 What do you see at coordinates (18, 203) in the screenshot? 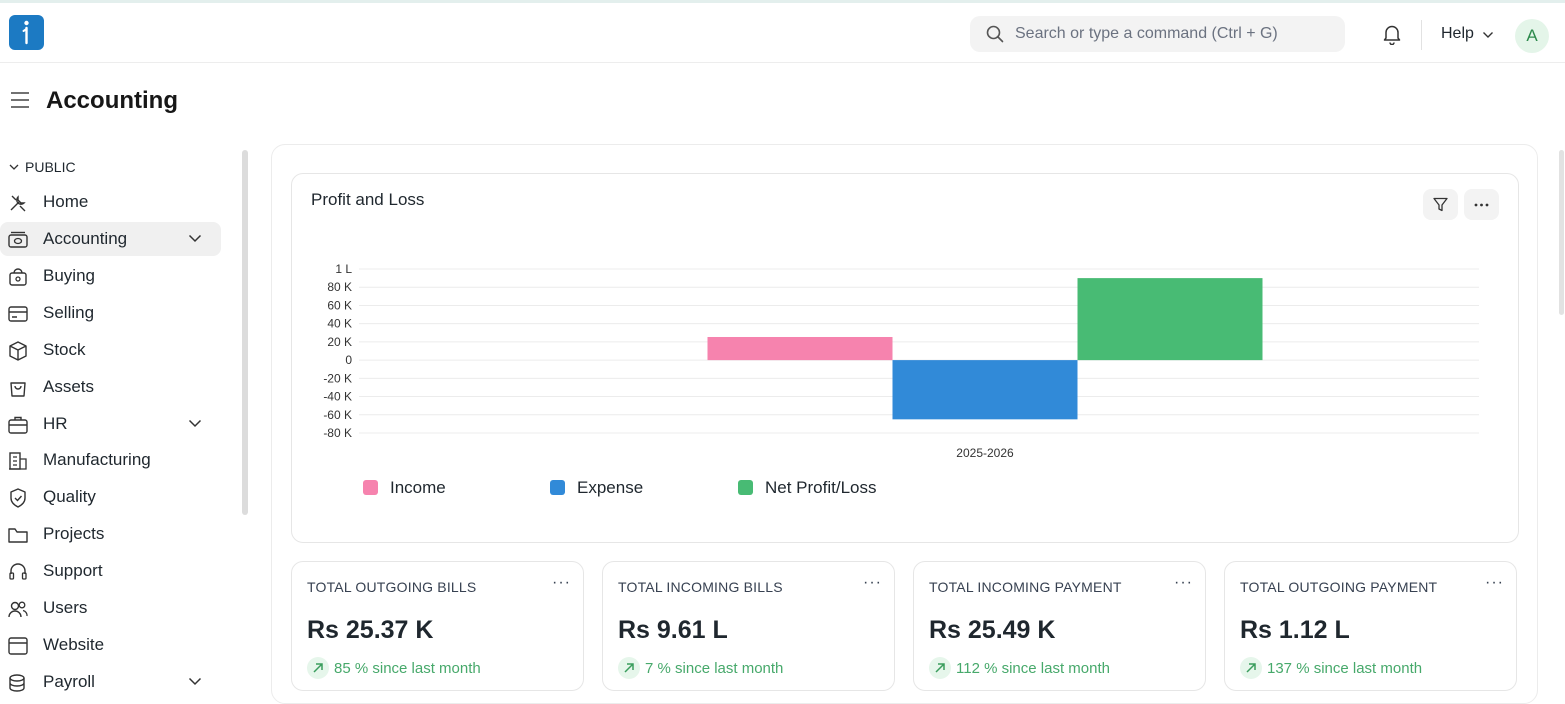
I see `tools-icon` at bounding box center [18, 203].